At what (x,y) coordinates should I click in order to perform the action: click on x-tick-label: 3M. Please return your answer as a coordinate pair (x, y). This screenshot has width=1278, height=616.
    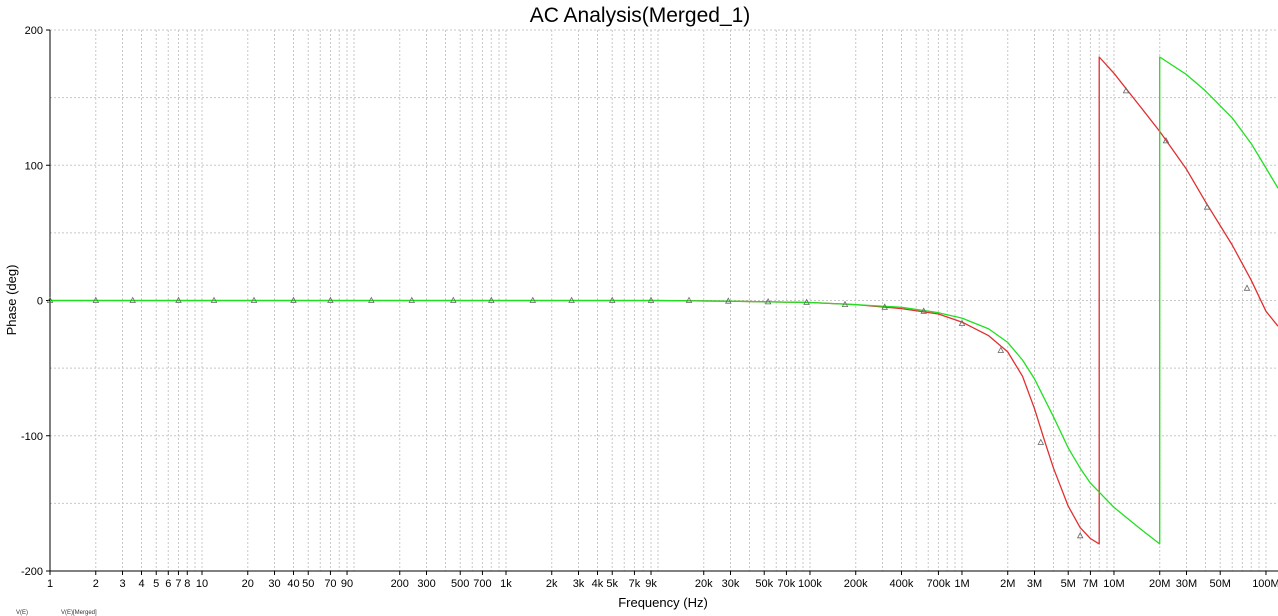
    Looking at the image, I should click on (1034, 584).